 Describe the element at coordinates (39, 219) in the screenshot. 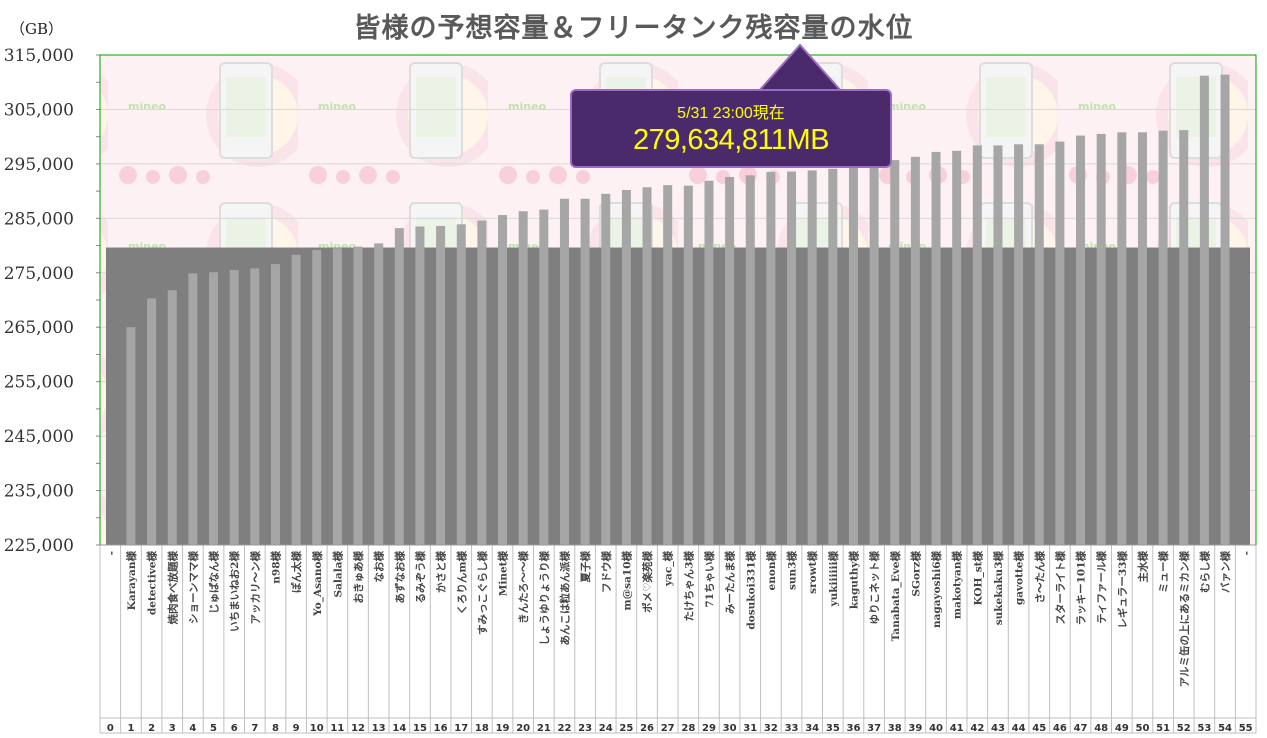

I see `y-tick-label: 285,000` at that location.